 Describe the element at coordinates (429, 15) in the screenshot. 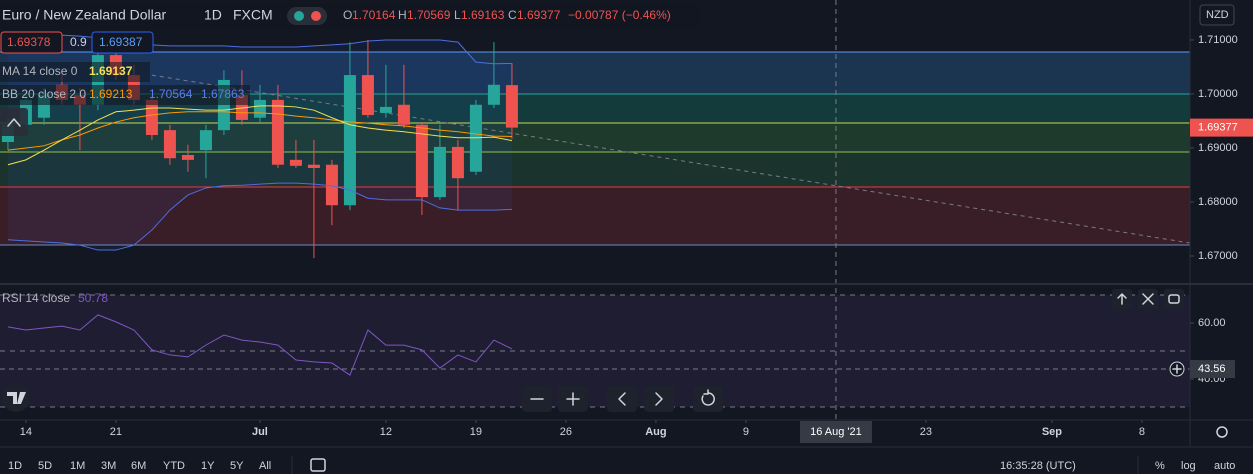

I see `ohlc-value: 1.70569` at that location.